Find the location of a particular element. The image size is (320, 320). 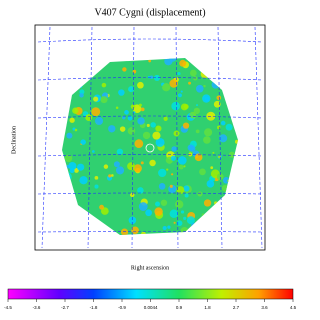

y-axis-label: Declination is located at coordinates (14, 140).